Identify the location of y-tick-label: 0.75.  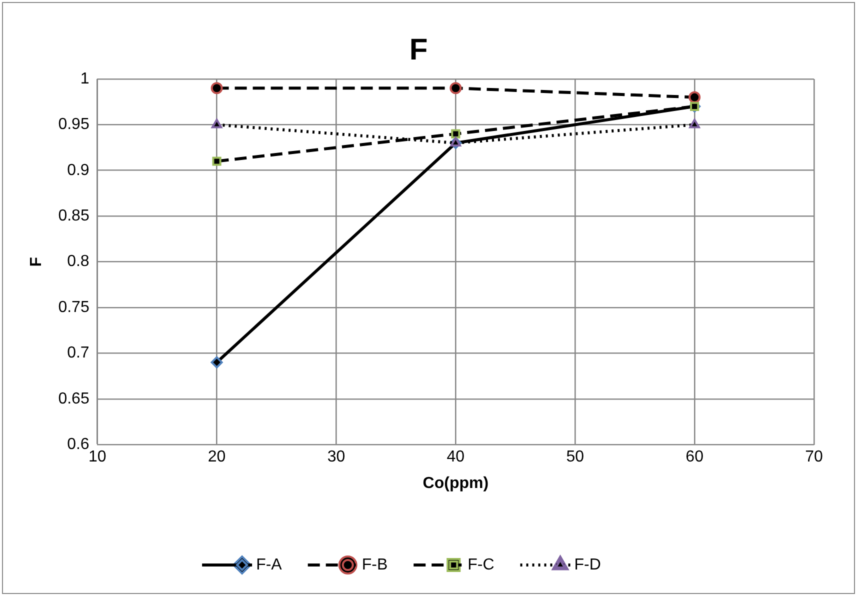
(74, 307).